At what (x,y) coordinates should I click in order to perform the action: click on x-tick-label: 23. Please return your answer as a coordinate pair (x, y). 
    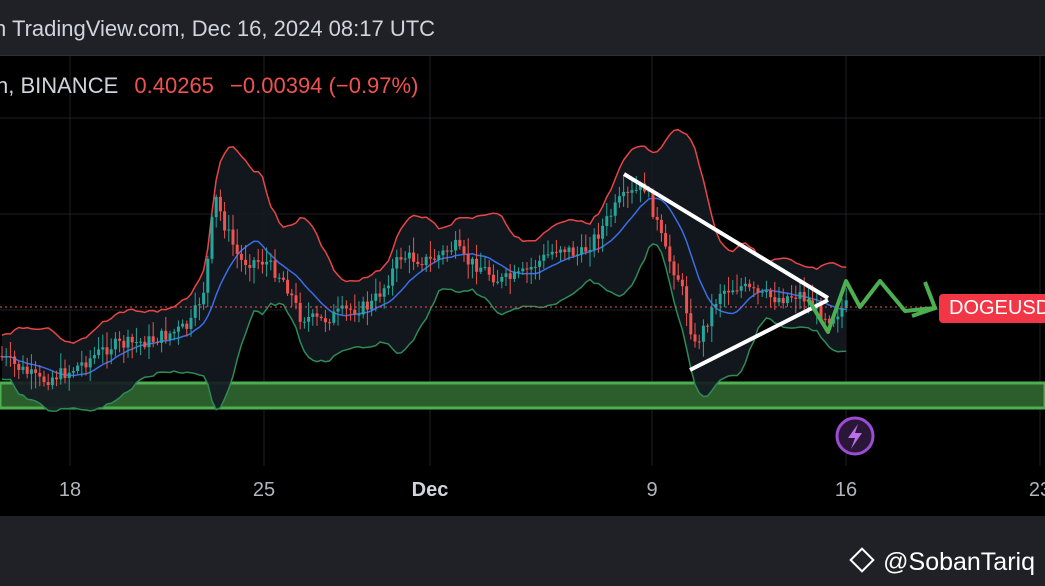
    Looking at the image, I should click on (1037, 490).